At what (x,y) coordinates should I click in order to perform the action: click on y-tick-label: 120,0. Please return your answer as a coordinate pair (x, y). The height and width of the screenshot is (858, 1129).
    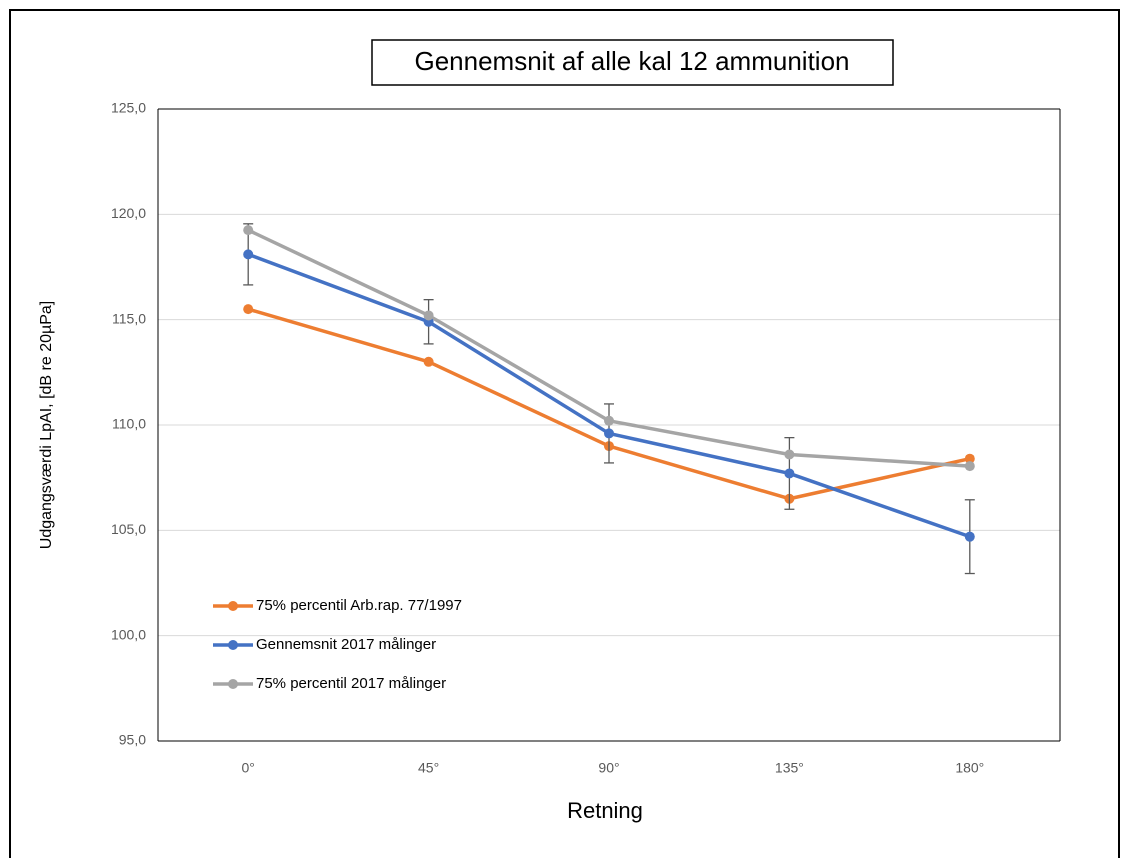
    Looking at the image, I should click on (128, 213).